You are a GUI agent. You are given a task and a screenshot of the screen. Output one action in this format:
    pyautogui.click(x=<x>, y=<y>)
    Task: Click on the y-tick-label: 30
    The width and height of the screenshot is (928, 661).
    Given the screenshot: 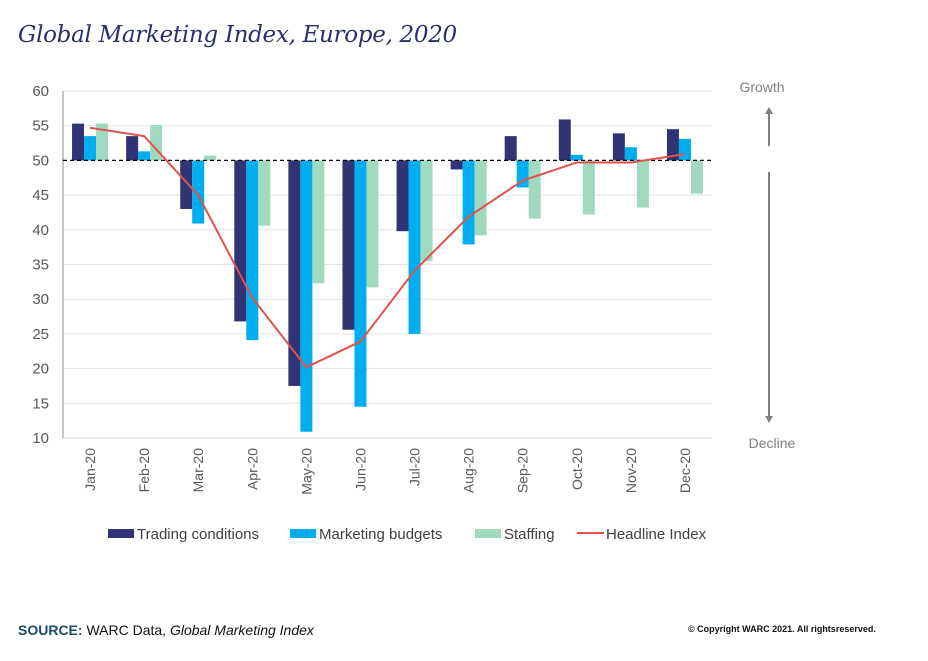 What is the action you would take?
    pyautogui.click(x=40, y=299)
    